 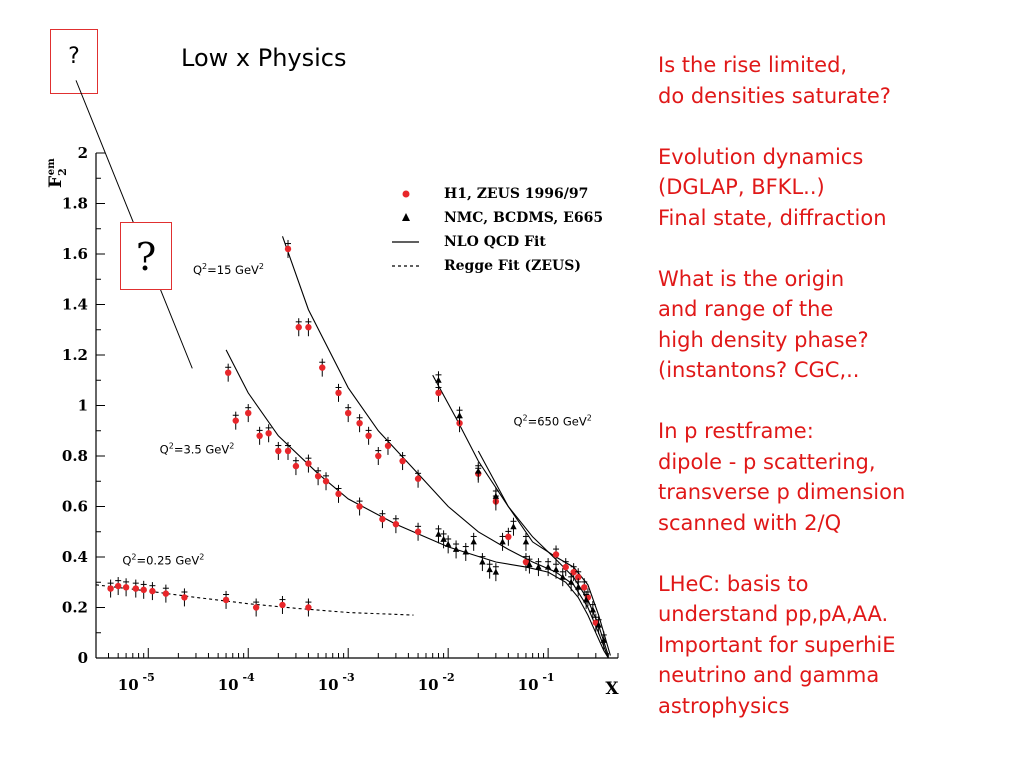 I want to click on note-line: (instantons? CGC,.., so click(x=759, y=370).